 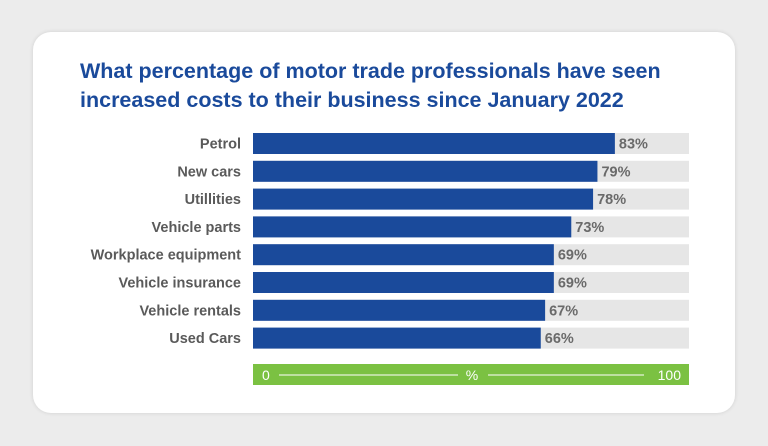 I want to click on category-label: Vehicle insurance, so click(x=179, y=284).